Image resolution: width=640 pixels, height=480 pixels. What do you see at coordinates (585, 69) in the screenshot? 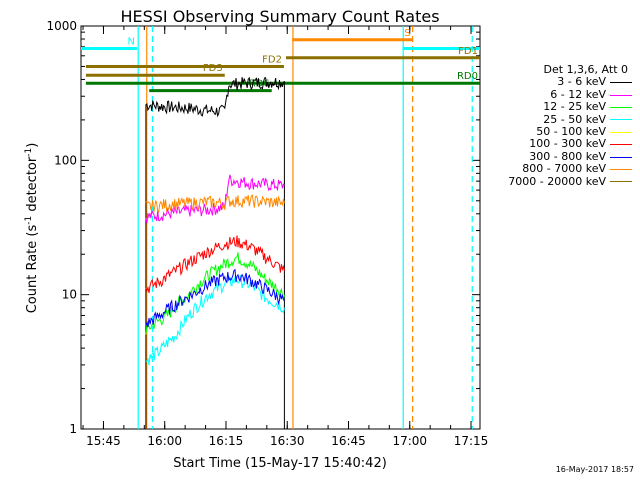
I see `legend-title: Det 1,3,6, Att 0` at bounding box center [585, 69].